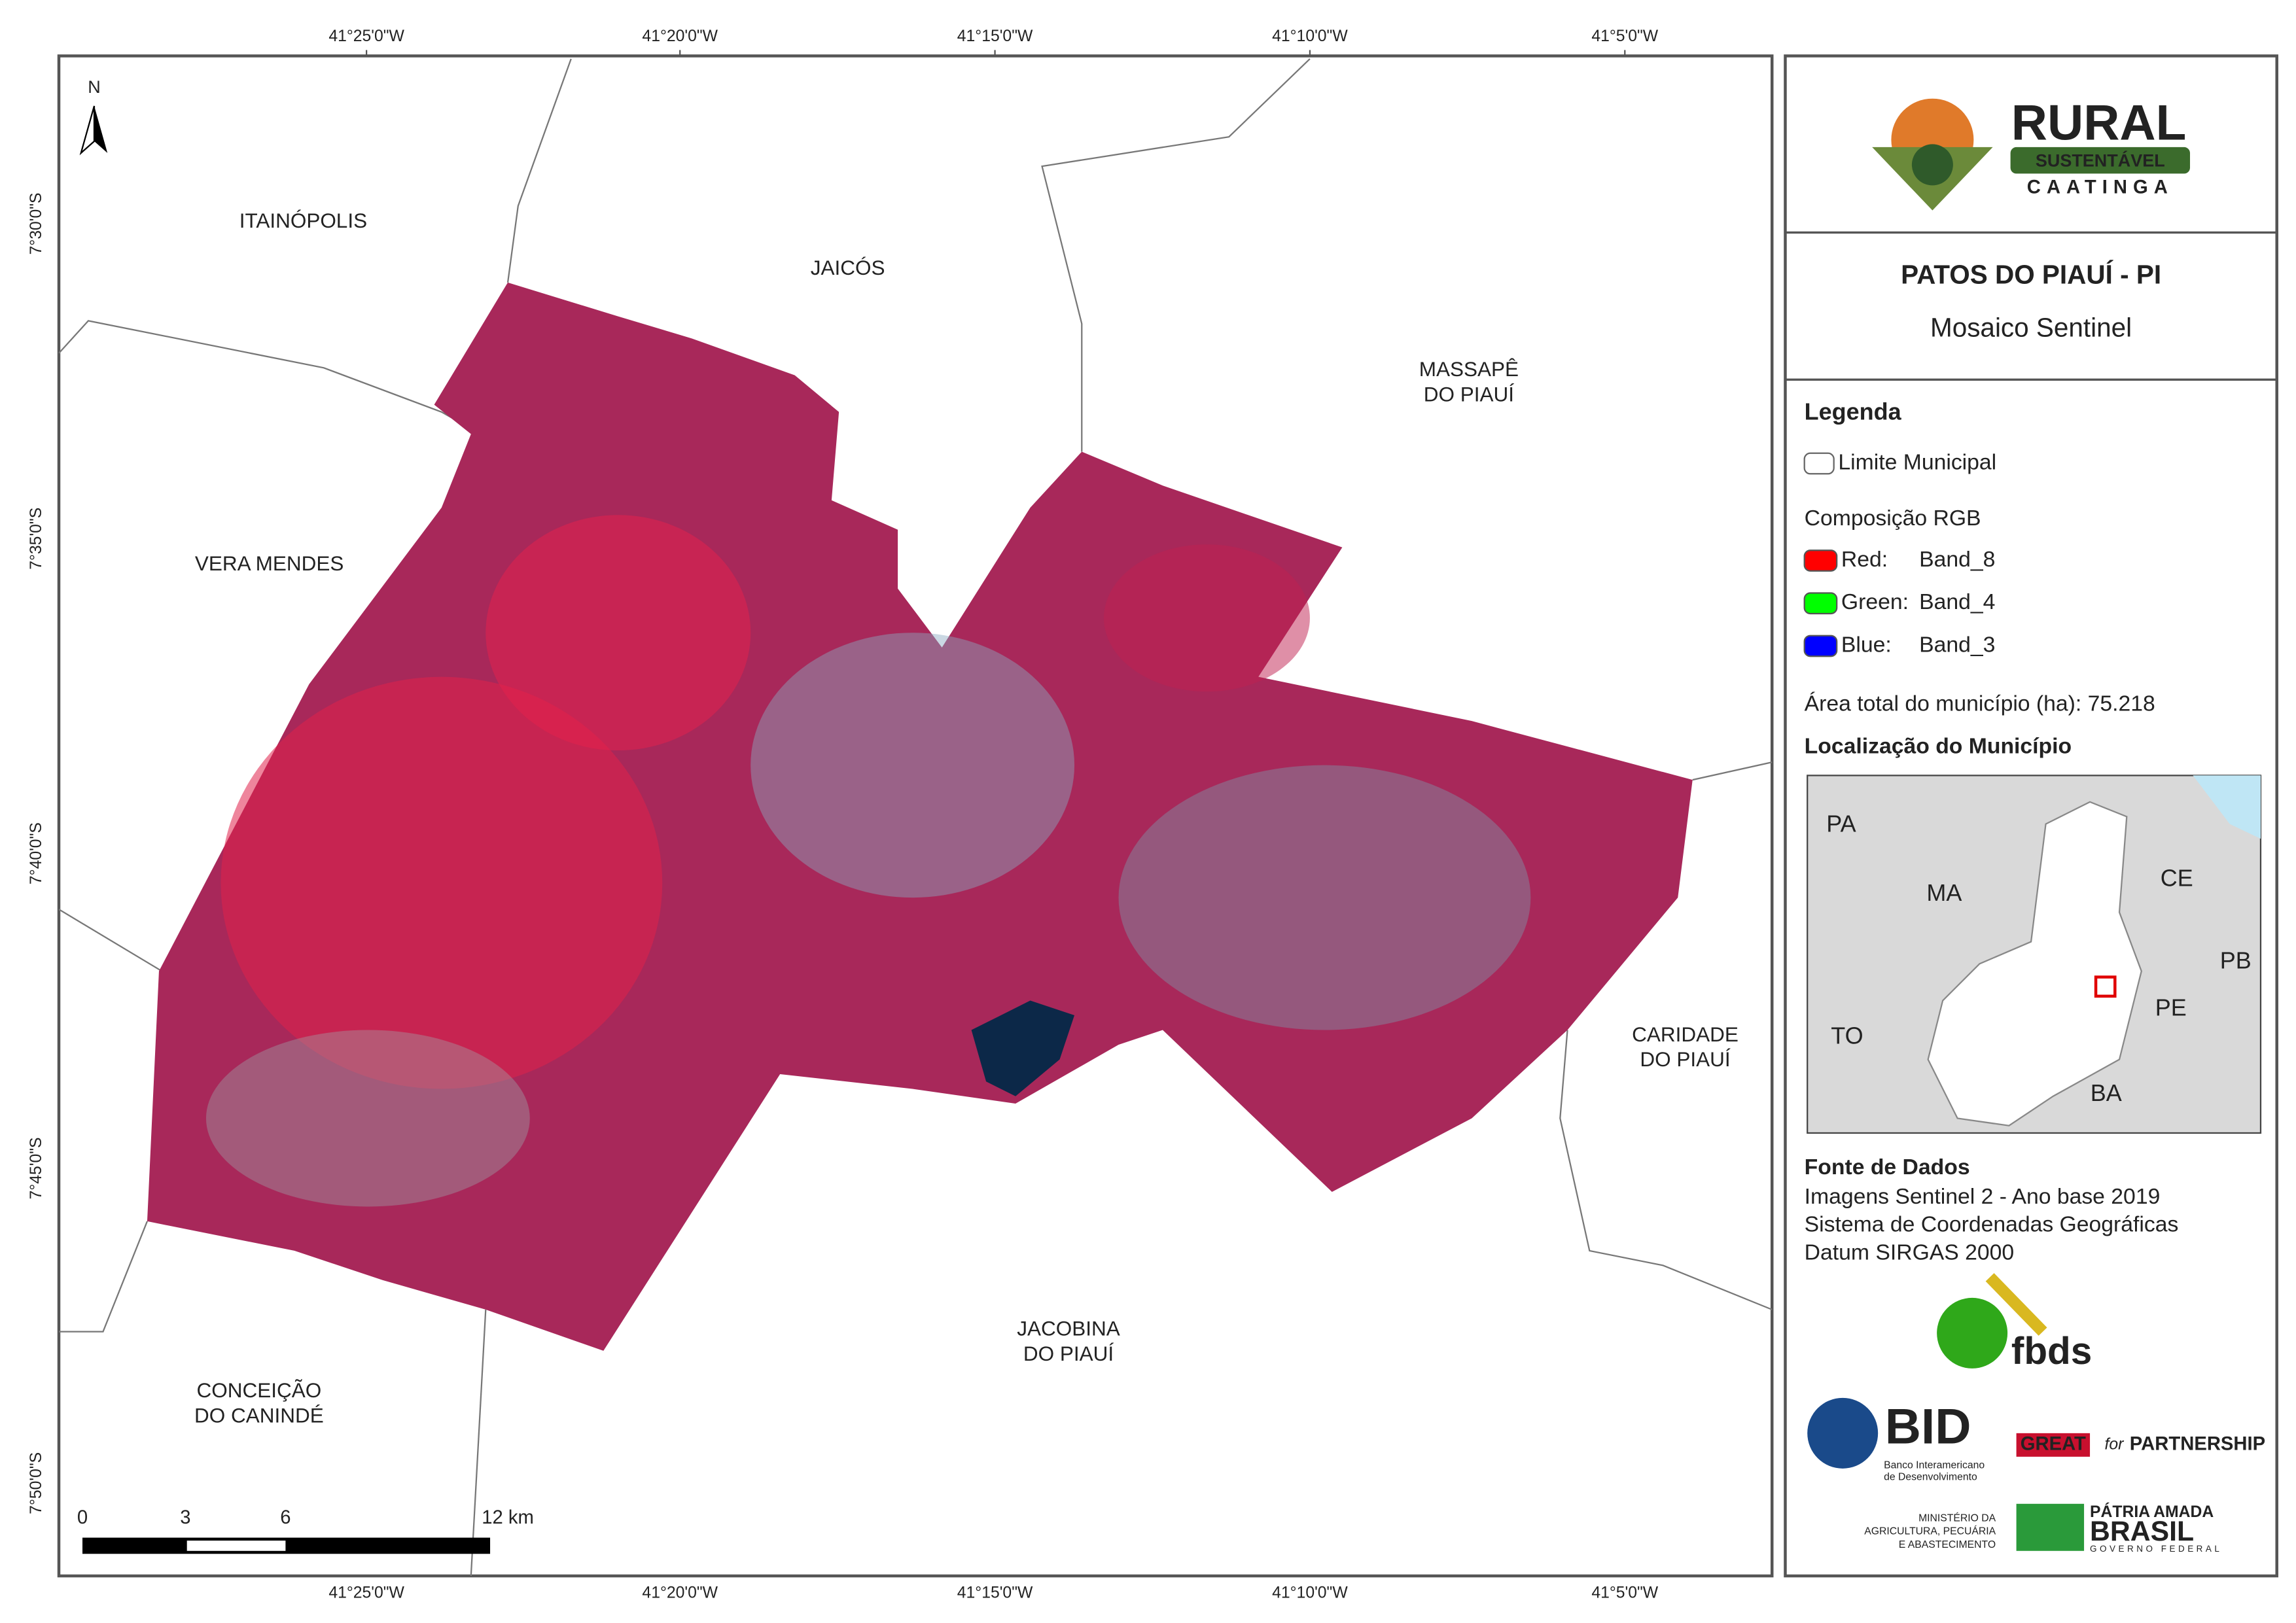 Image resolution: width=2296 pixels, height=1623 pixels. I want to click on municipality-name: CONCEIÇÃO, so click(260, 1390).